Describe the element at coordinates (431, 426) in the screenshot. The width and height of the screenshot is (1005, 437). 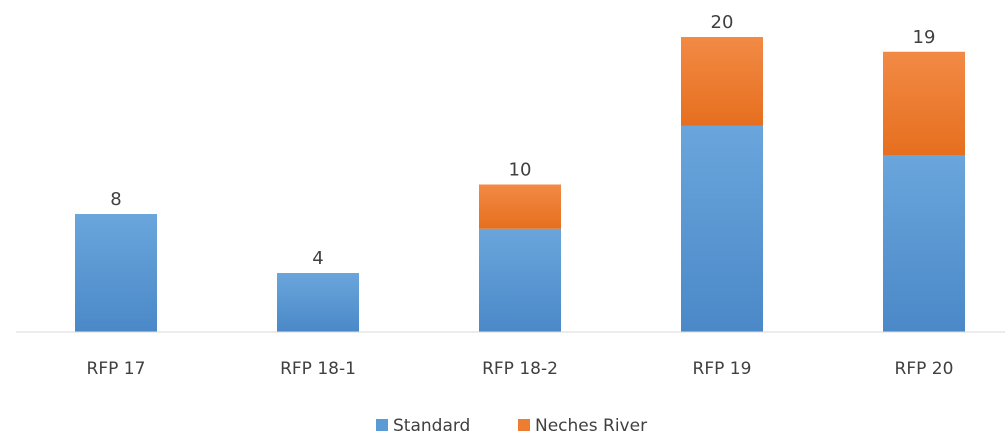
I see `legend-label: Standard` at that location.